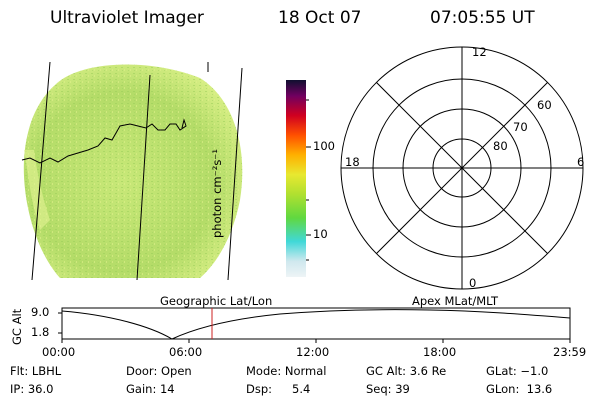 Image resolution: width=600 pixels, height=400 pixels. What do you see at coordinates (40, 332) in the screenshot?
I see `altitude-ytick-1-8: 1.8` at bounding box center [40, 332].